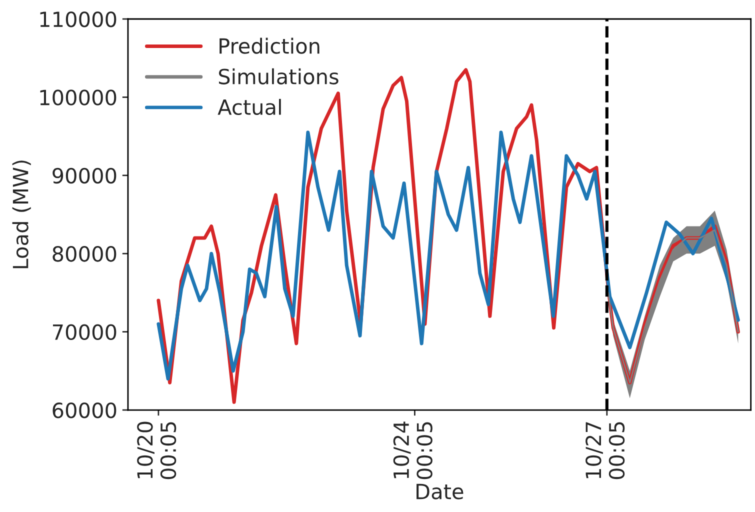 The width and height of the screenshot is (755, 512). Describe the element at coordinates (84, 254) in the screenshot. I see `y-tick-label: 80000` at that location.